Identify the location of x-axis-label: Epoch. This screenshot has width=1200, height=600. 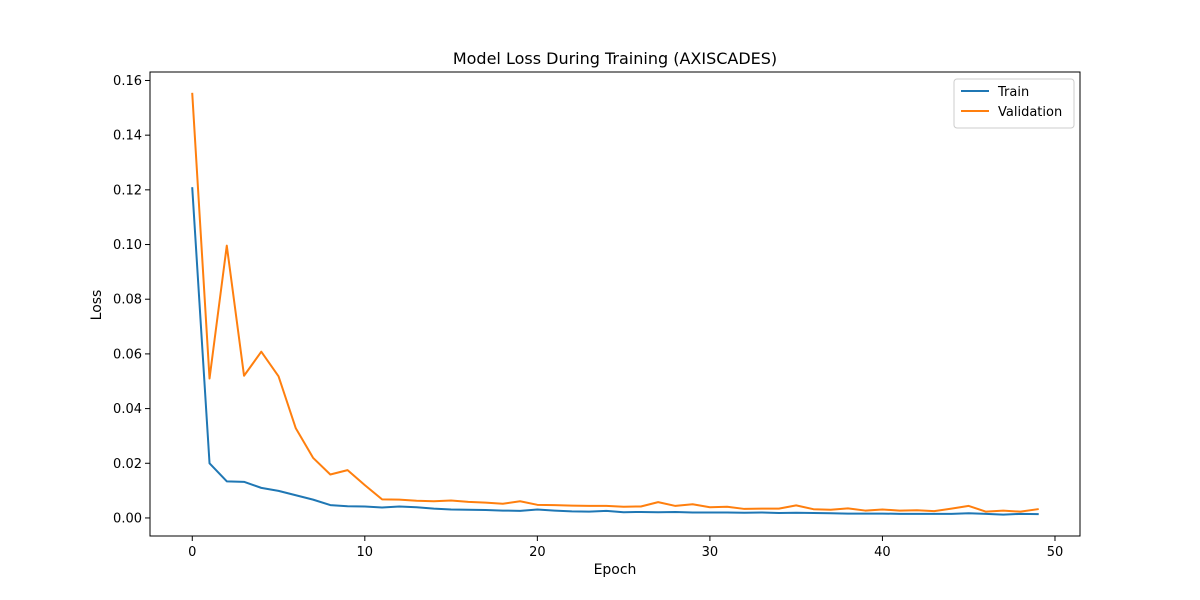
(615, 570).